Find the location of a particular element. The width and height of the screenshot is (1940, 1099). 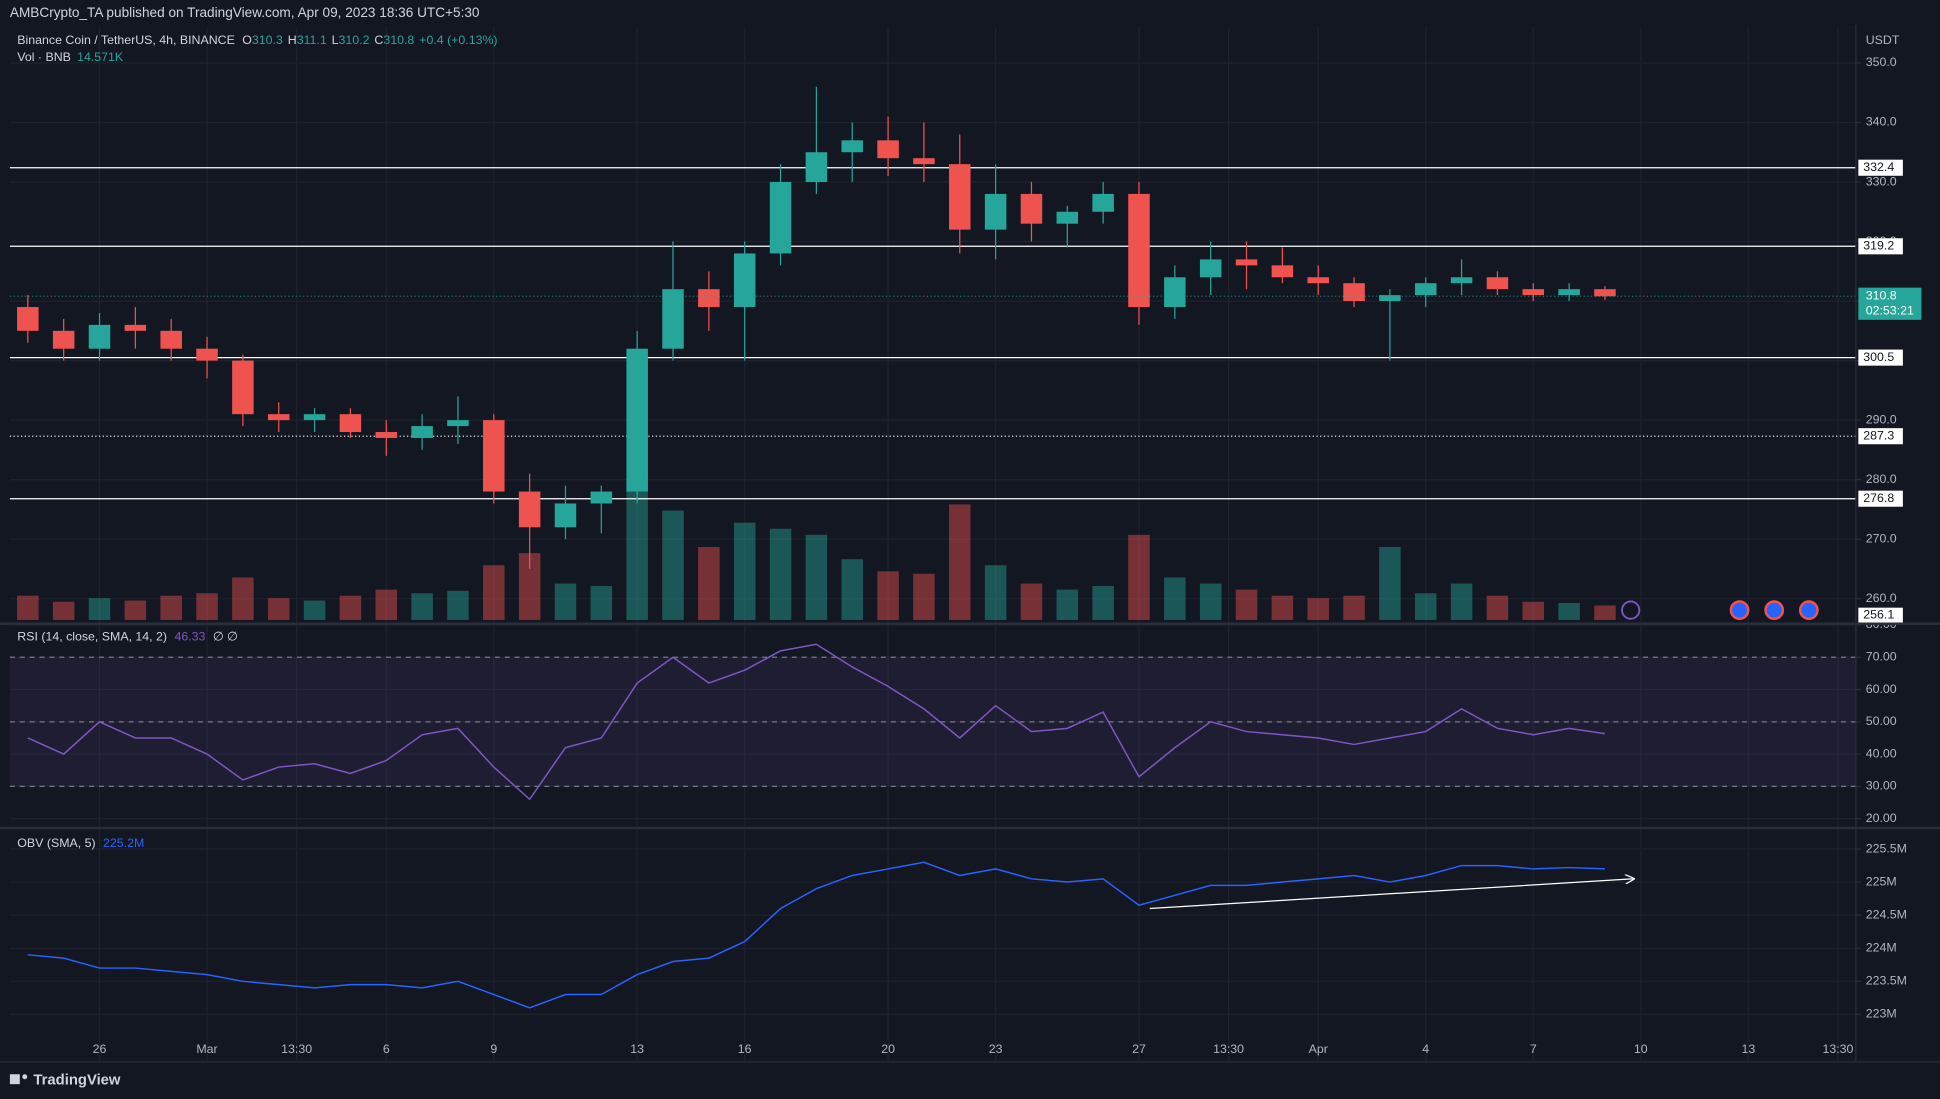

volume-title: Vol · BNB is located at coordinates (44, 57).